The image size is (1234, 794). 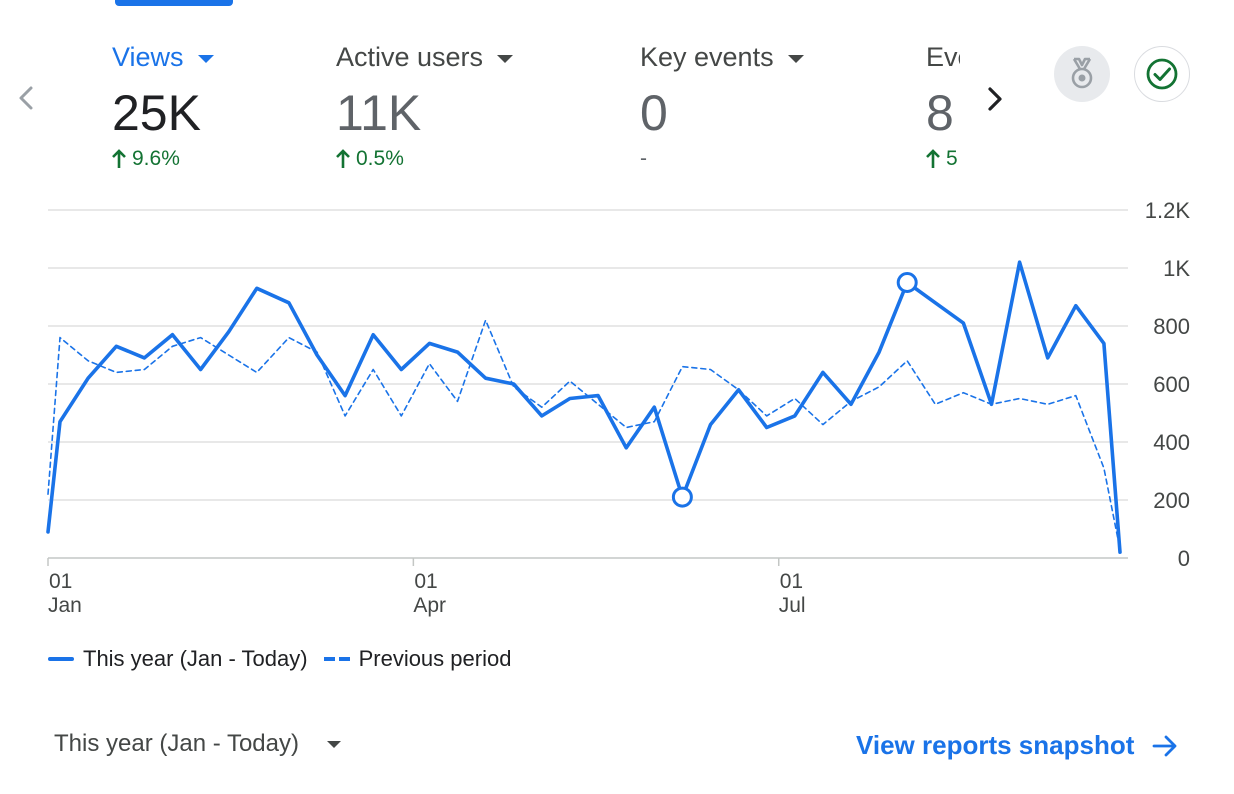 I want to click on date-range-select: This year (Jan - Today), so click(x=197, y=744).